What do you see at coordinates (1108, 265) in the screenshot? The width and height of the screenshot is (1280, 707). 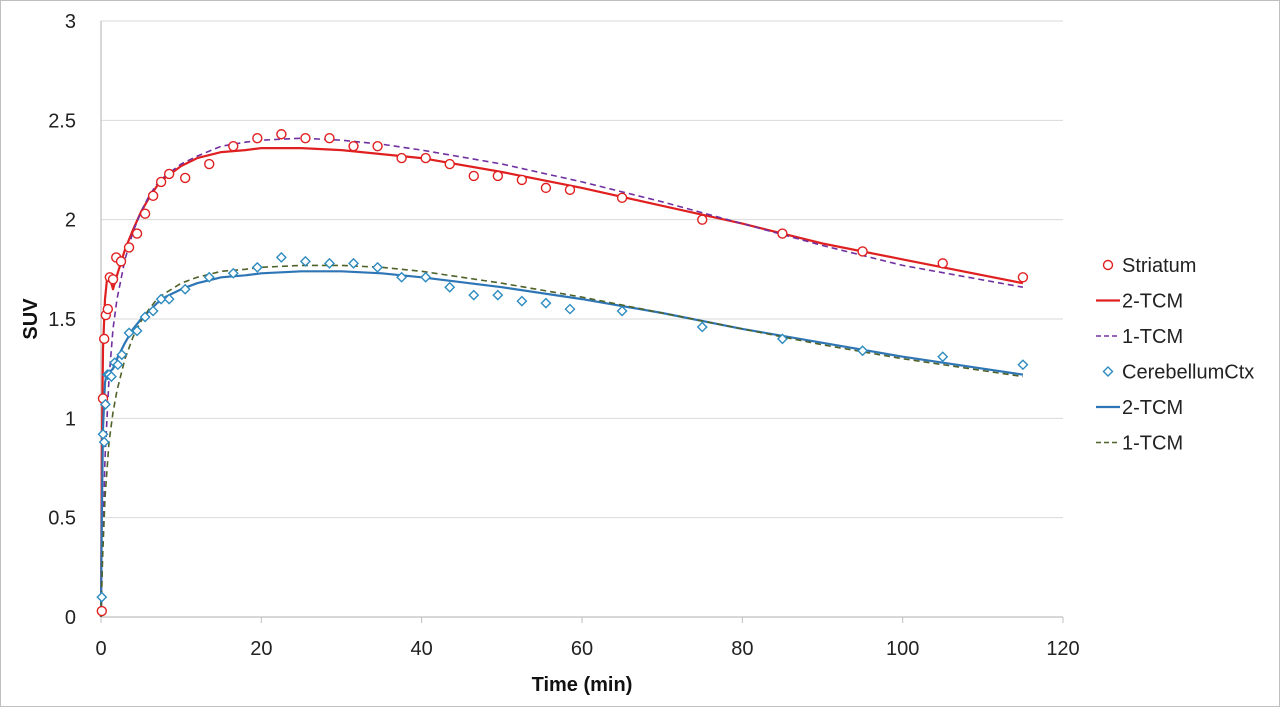 I see `legend-marker-circle` at bounding box center [1108, 265].